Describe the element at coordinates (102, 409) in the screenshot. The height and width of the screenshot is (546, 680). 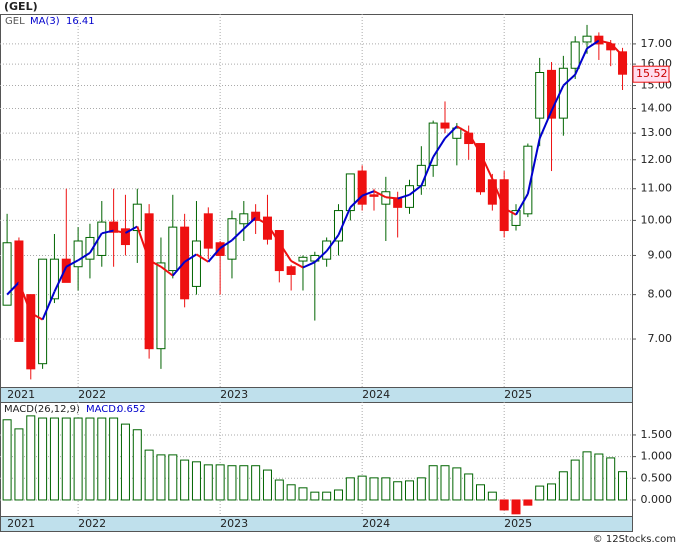
I see `macd-prefix: MACD:` at that location.